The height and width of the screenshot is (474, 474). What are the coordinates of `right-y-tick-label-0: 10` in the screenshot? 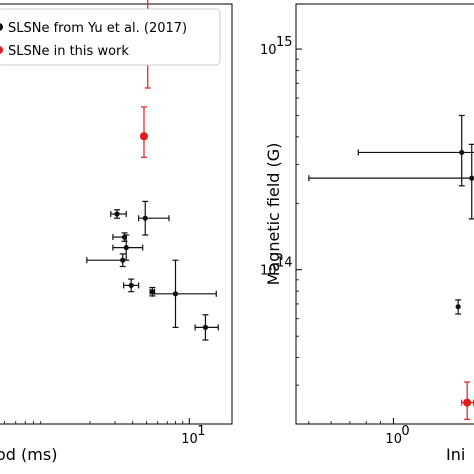 It's located at (268, 271).